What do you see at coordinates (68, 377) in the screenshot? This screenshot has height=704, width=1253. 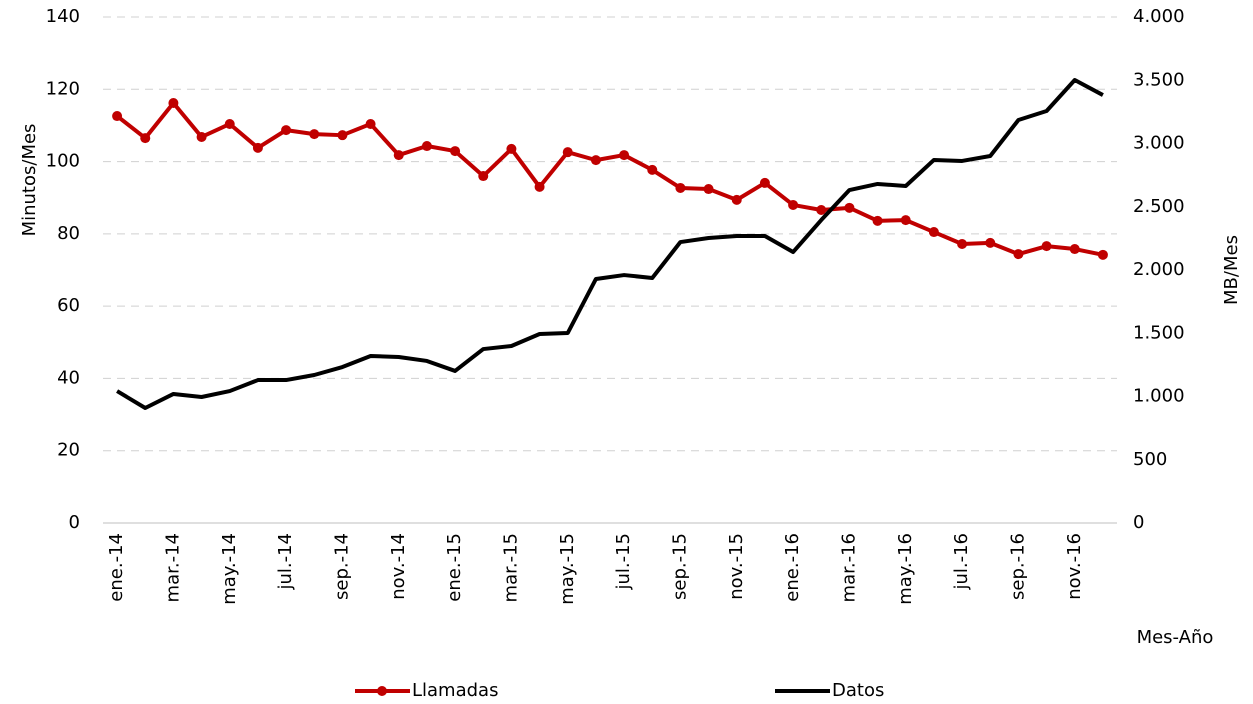 I see `y-tick-label: 40` at bounding box center [68, 377].